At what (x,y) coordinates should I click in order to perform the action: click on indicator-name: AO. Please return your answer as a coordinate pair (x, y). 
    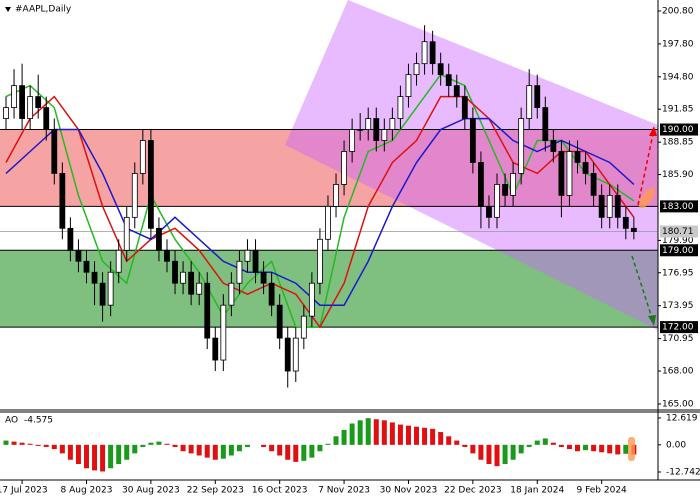
    Looking at the image, I should click on (11, 421).